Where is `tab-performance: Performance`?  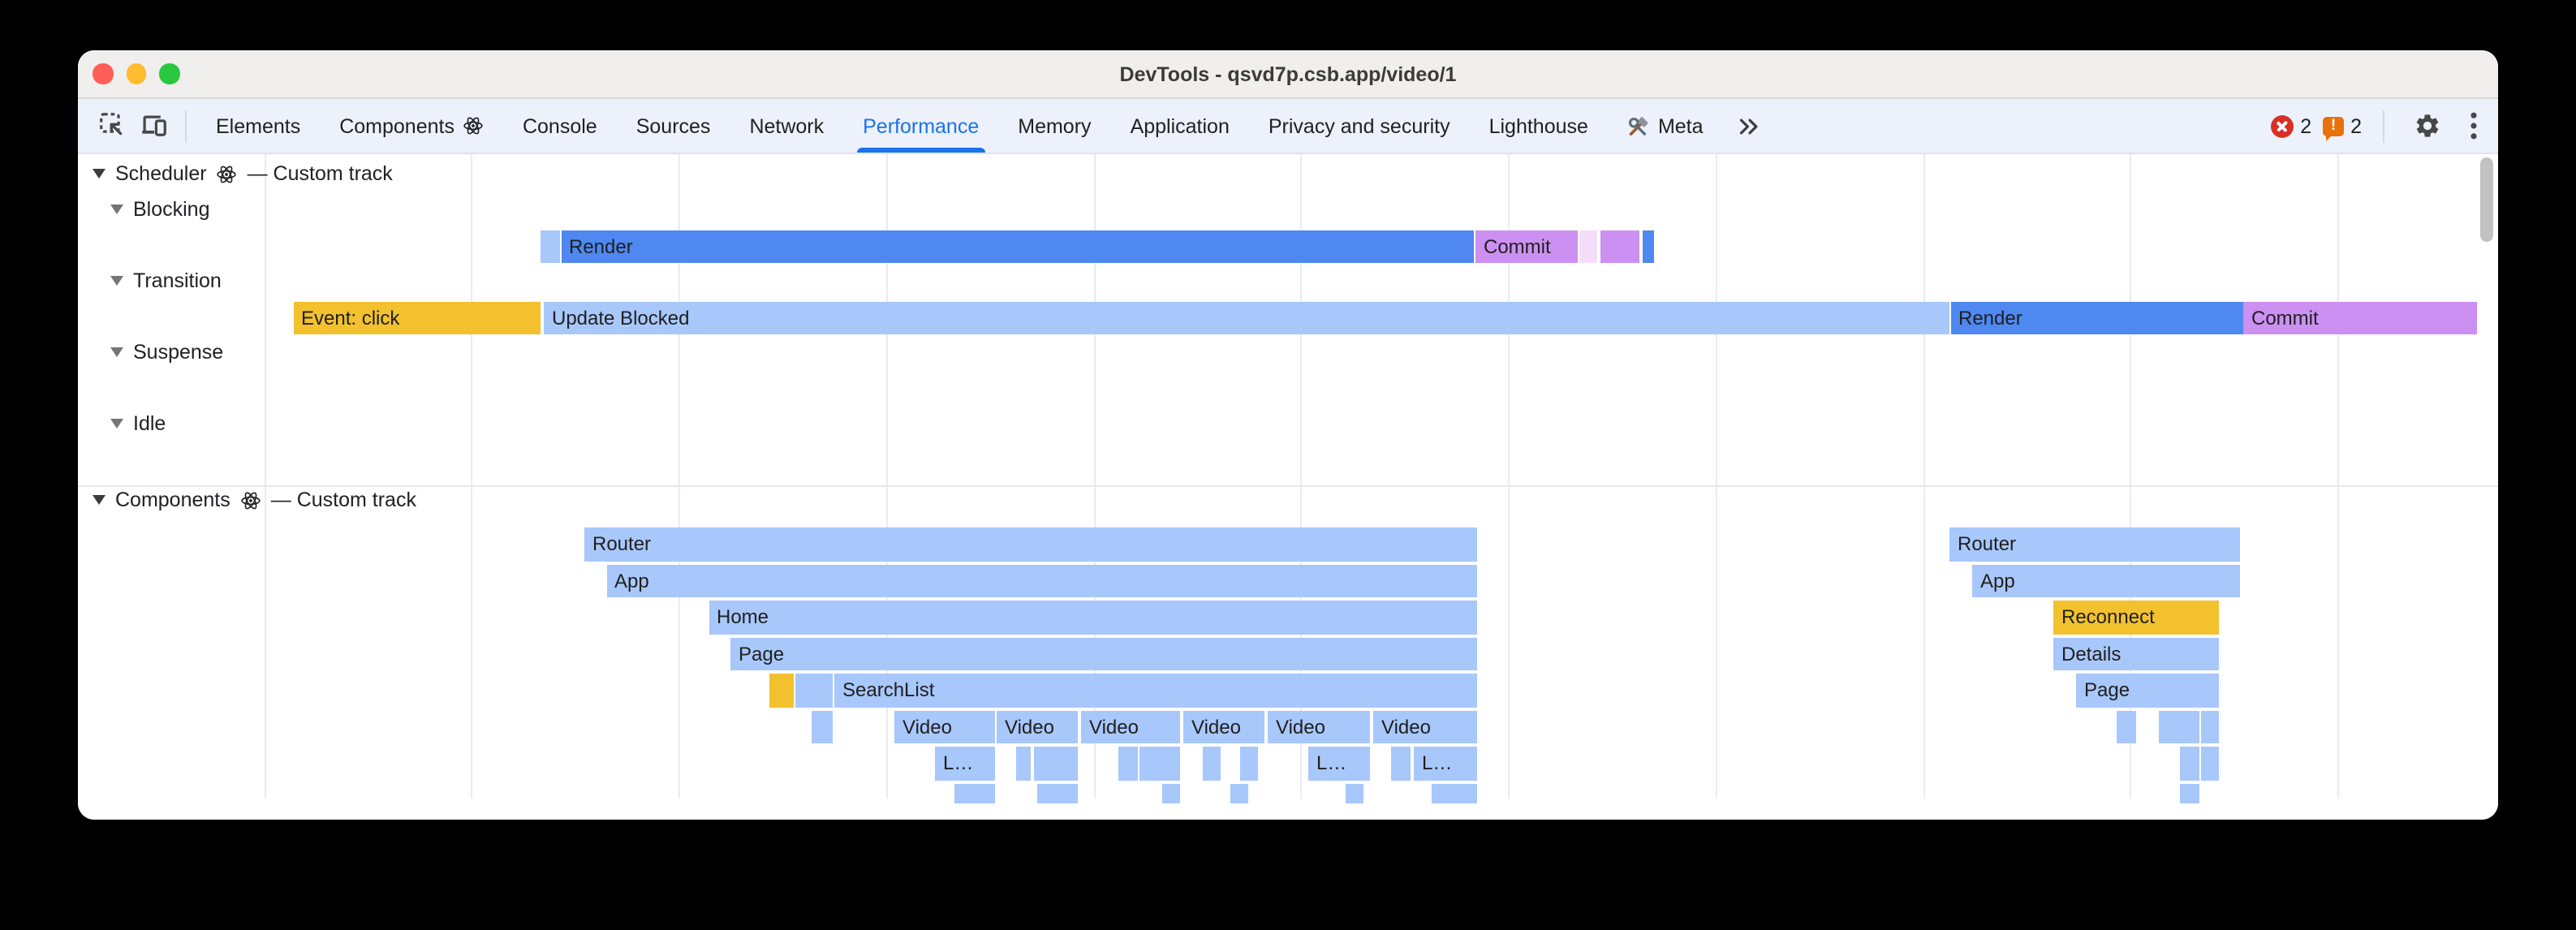
tab-performance: Performance is located at coordinates (921, 126).